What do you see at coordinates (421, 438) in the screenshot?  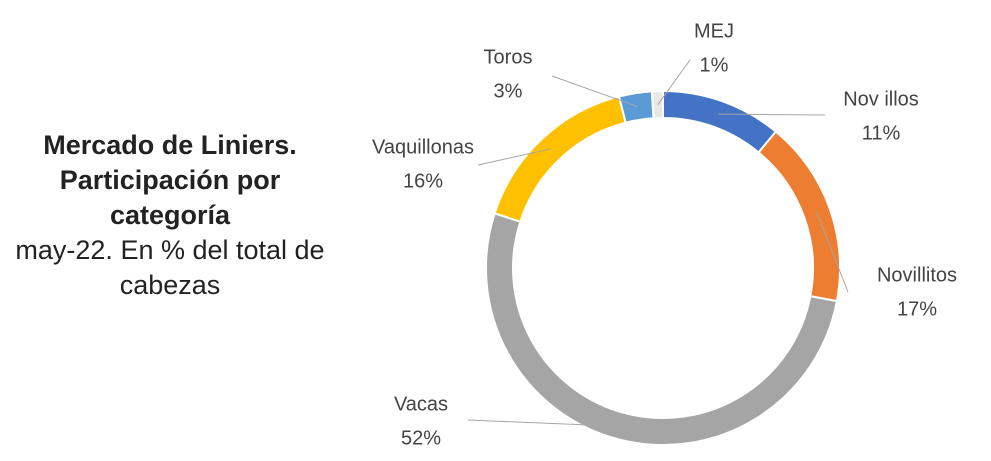 I see `value-label: 52%` at bounding box center [421, 438].